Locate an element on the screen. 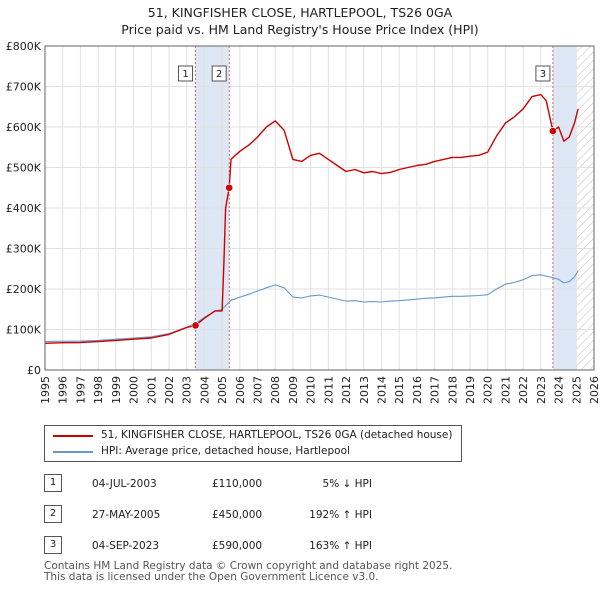 This screenshot has width=600, height=590. x-tick-label: 2005 is located at coordinates (222, 390).